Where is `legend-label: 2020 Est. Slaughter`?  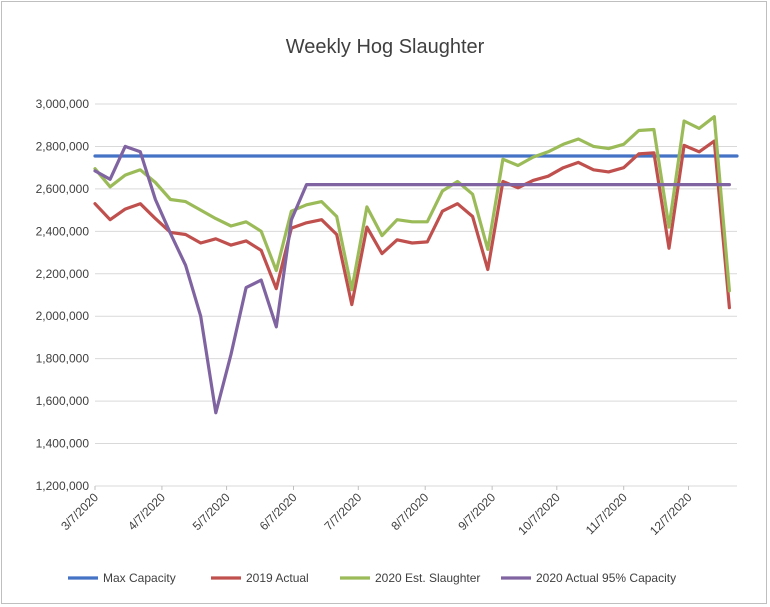 legend-label: 2020 Est. Slaughter is located at coordinates (427, 578).